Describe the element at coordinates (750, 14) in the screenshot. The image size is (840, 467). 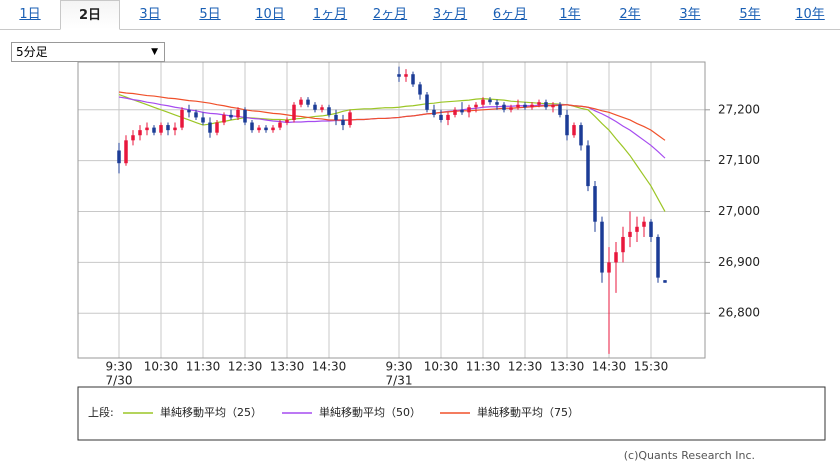
I see `period-tab: 5年` at that location.